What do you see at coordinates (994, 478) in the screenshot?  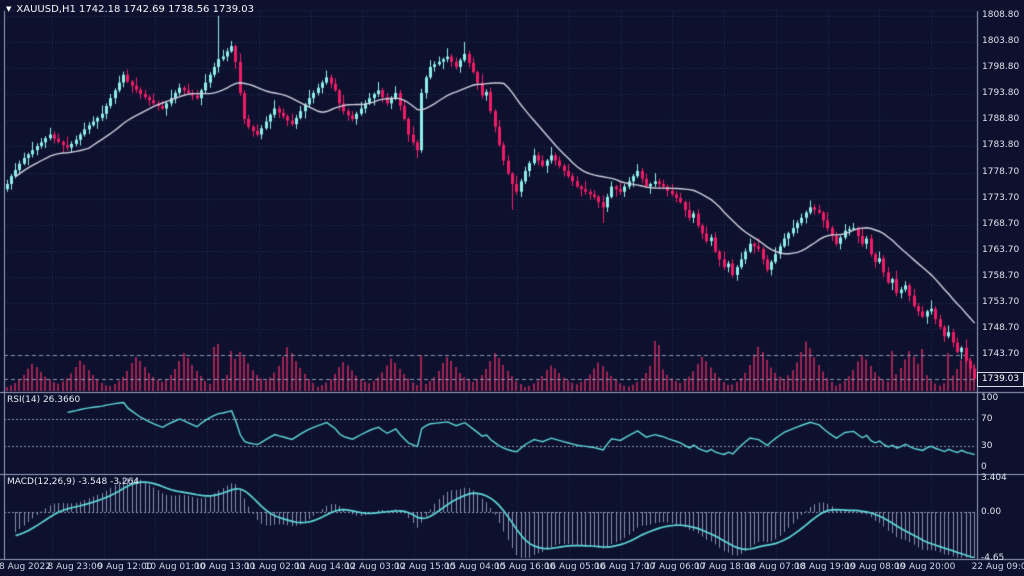 I see `macd-level-label: 3.404` at bounding box center [994, 478].